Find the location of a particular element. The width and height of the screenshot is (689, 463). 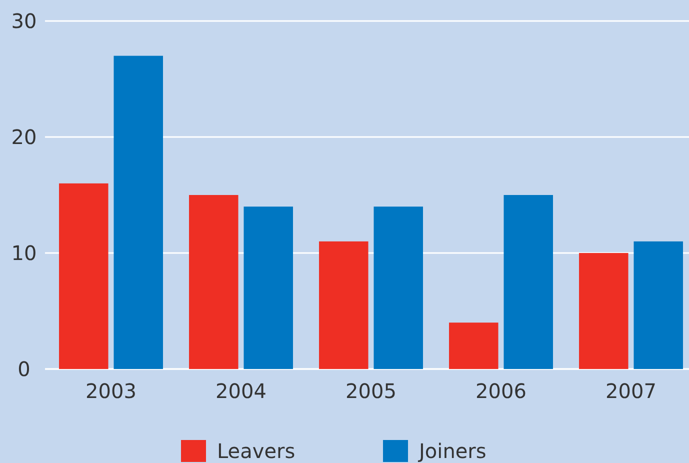

x-tick-label: 2006 is located at coordinates (501, 391).